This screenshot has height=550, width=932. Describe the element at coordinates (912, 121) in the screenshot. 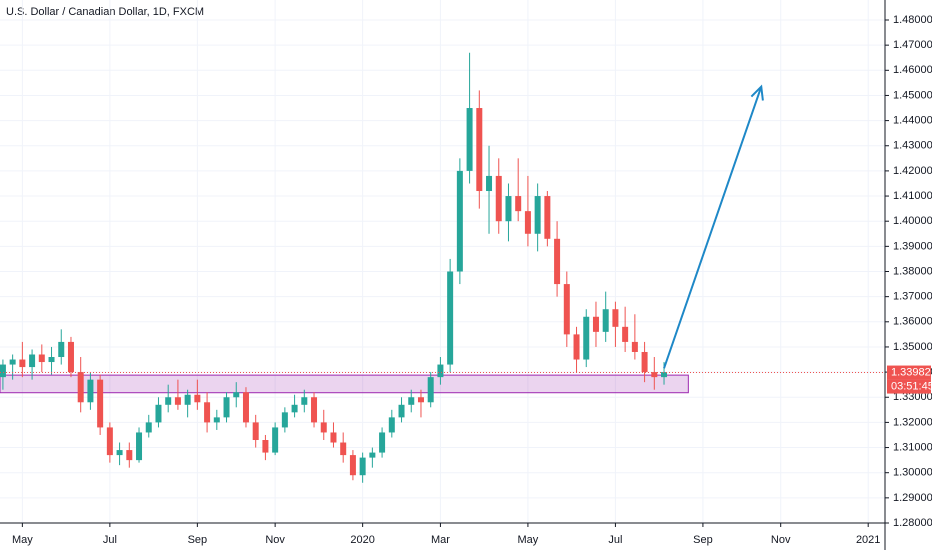

I see `y-tick-label: 1.44000` at that location.